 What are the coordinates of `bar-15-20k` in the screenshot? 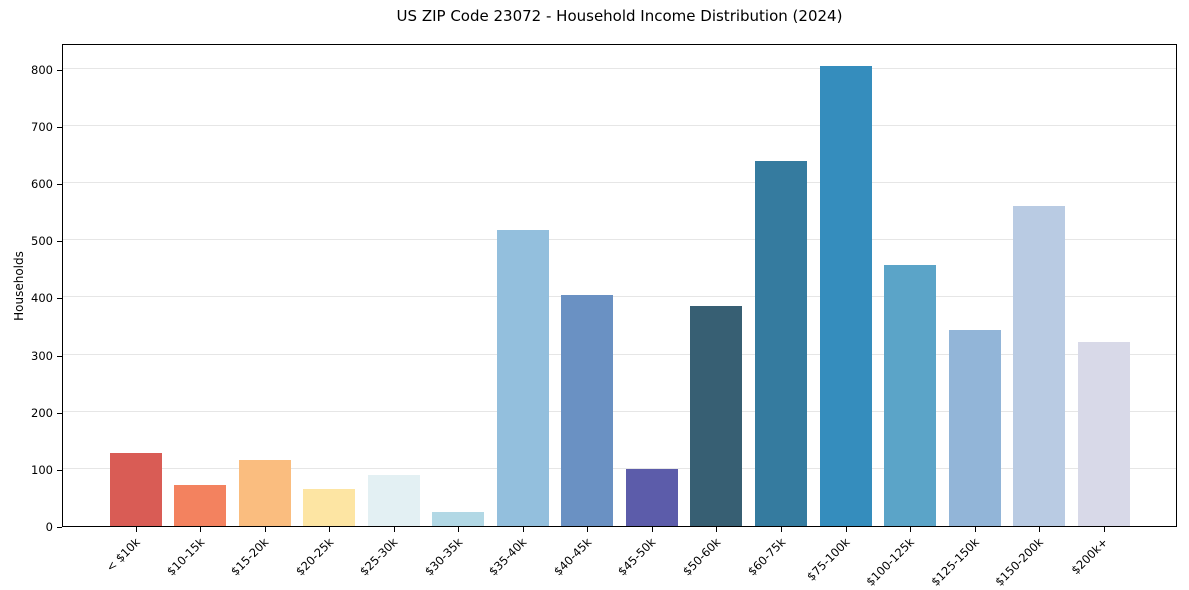 It's located at (264, 492).